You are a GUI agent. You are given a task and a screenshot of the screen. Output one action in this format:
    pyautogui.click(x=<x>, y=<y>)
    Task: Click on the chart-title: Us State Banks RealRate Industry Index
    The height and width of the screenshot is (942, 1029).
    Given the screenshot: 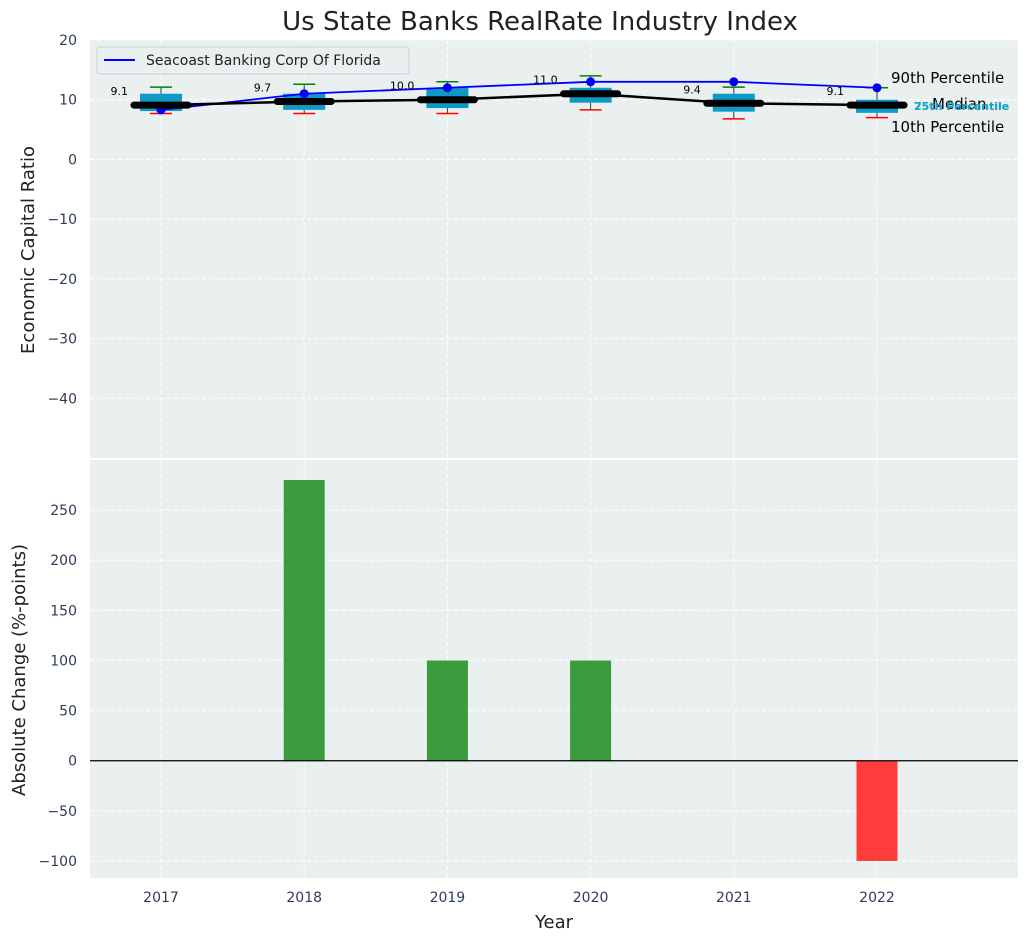 What is the action you would take?
    pyautogui.click(x=540, y=22)
    